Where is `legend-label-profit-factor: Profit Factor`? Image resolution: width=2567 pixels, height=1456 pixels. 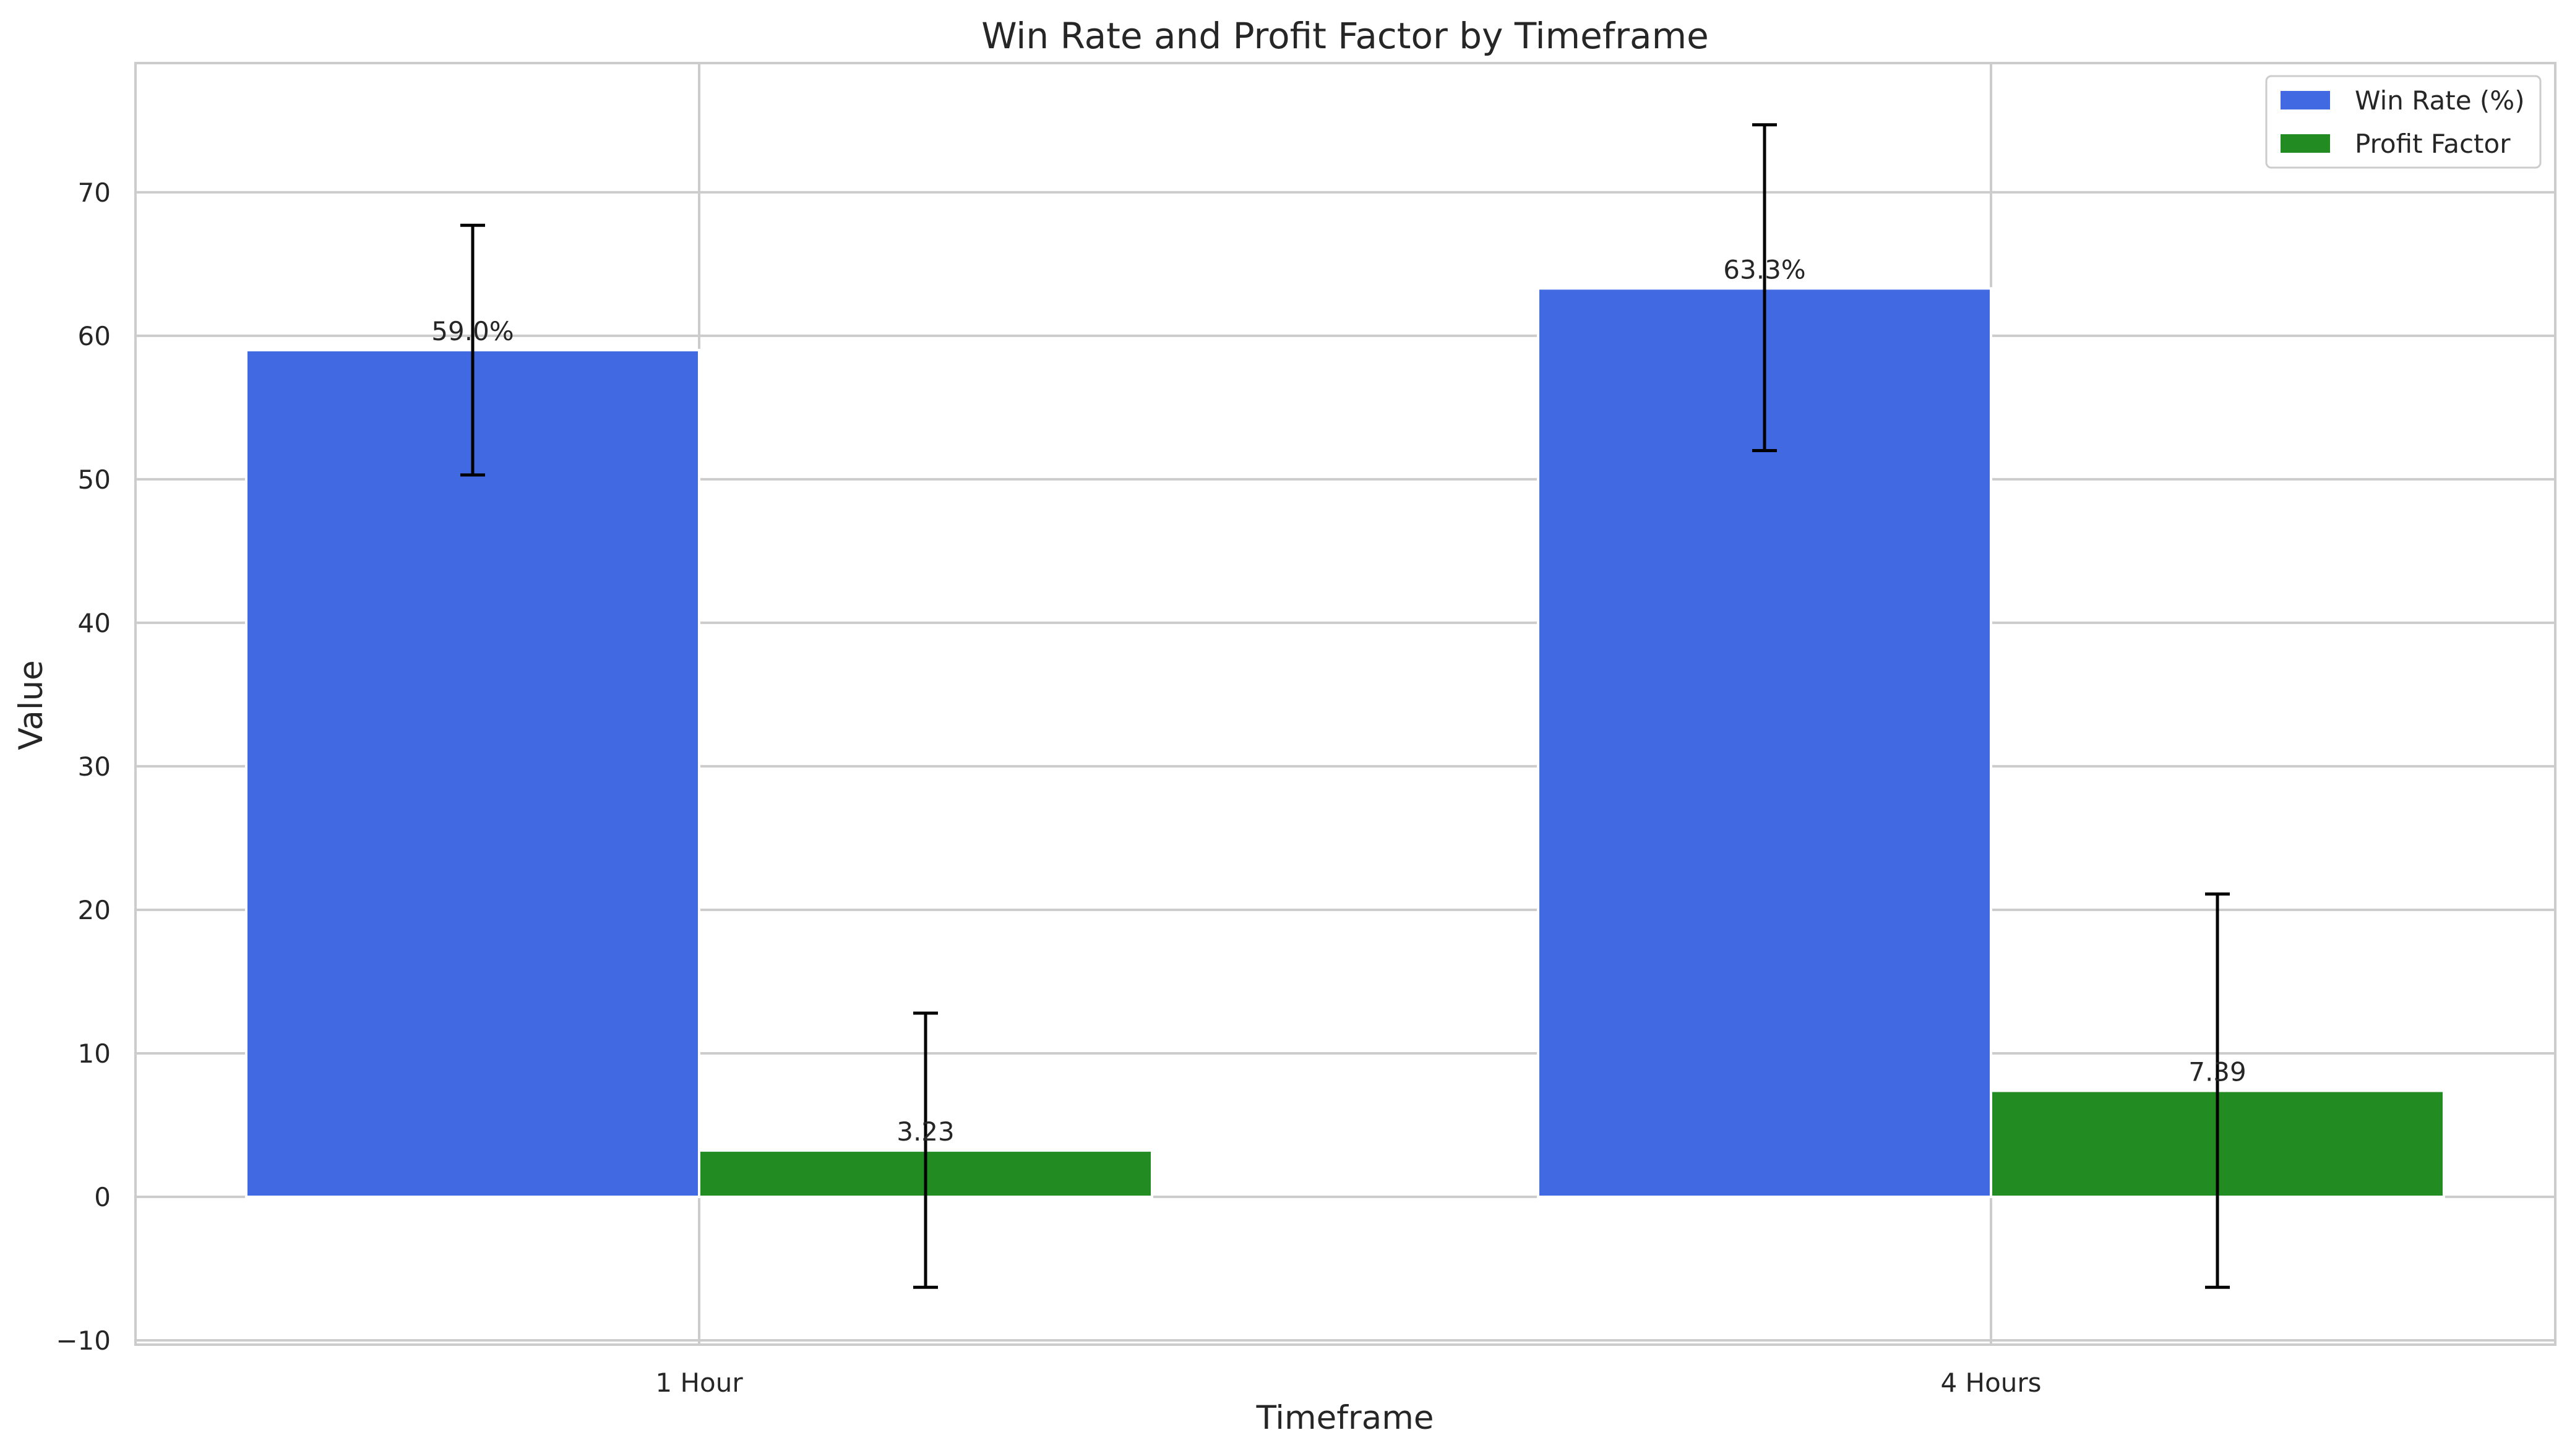 legend-label-profit-factor: Profit Factor is located at coordinates (2433, 144).